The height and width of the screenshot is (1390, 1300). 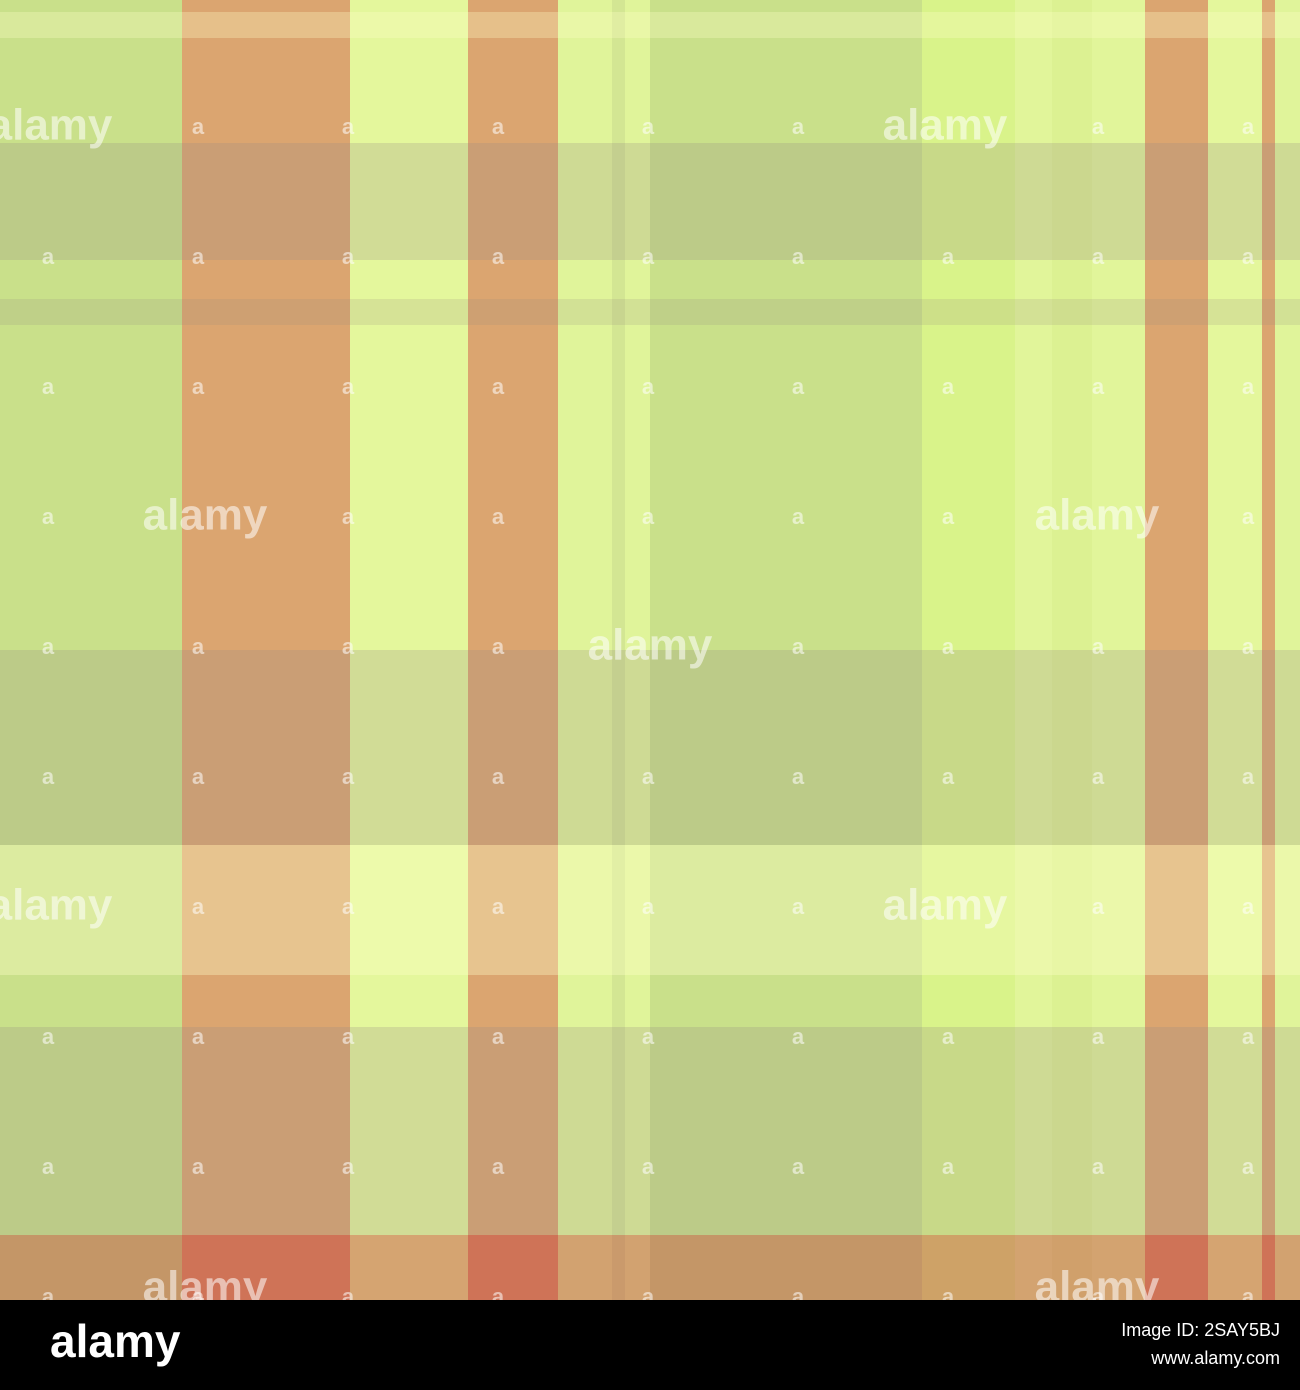 What do you see at coordinates (650, 1345) in the screenshot?
I see `footer-bar` at bounding box center [650, 1345].